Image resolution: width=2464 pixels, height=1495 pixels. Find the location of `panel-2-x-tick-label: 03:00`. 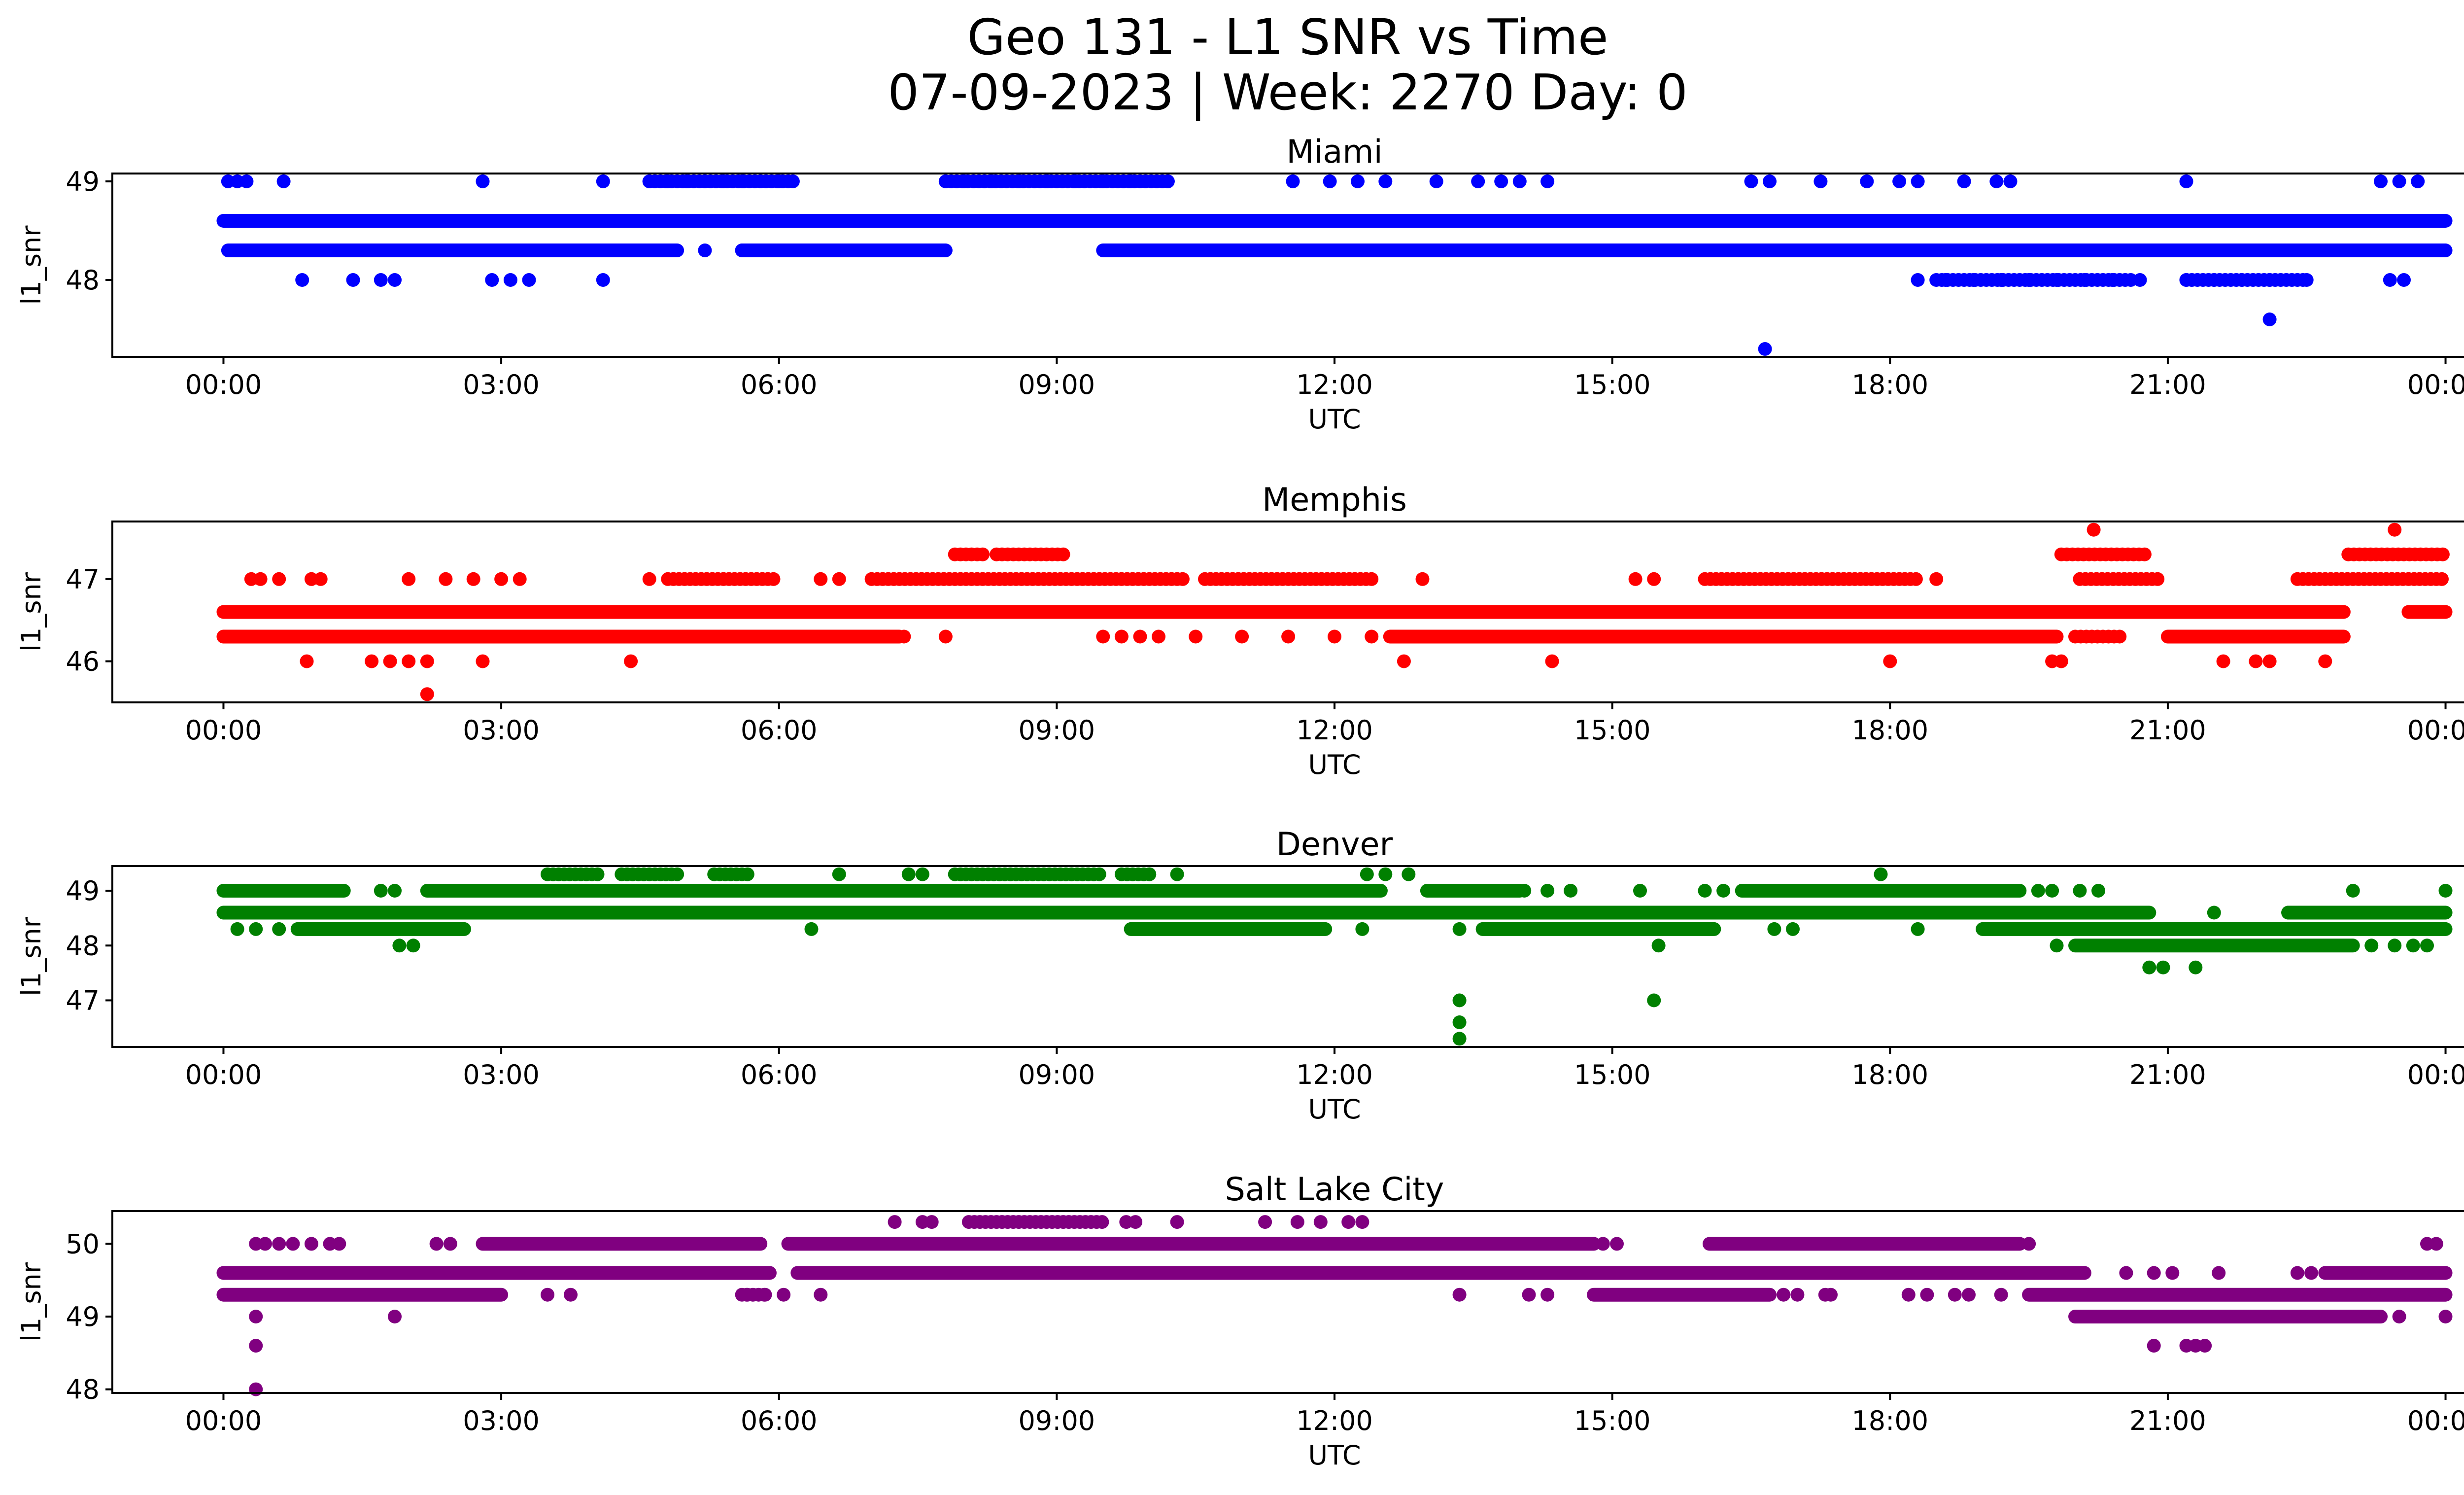

panel-2-x-tick-label: 03:00 is located at coordinates (501, 730).